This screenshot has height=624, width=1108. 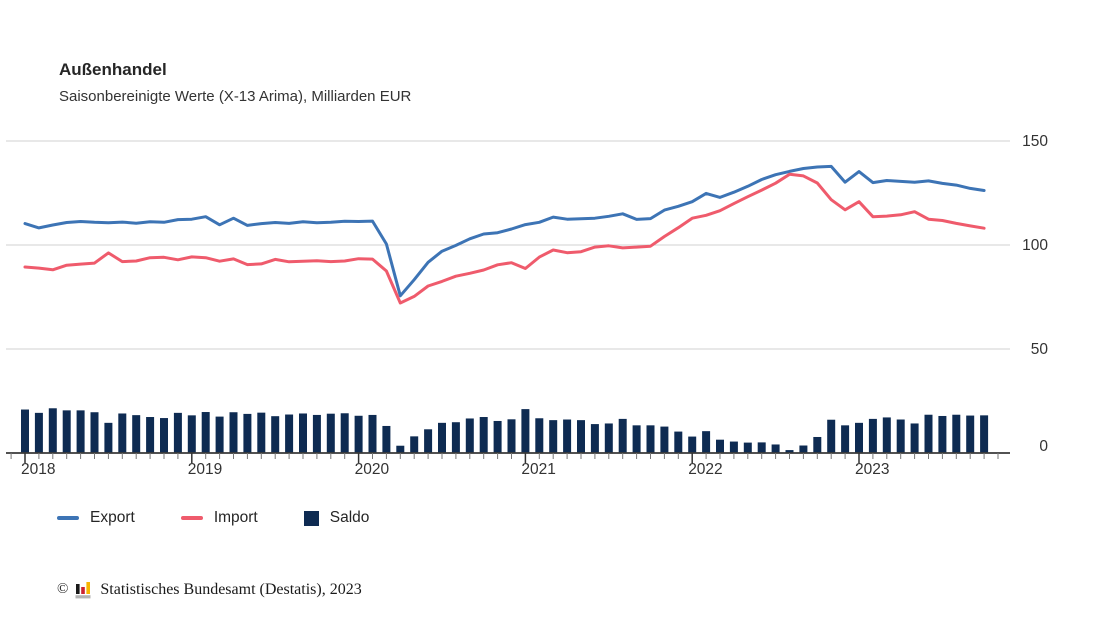 What do you see at coordinates (38, 469) in the screenshot?
I see `x-axis-year-label: 2018` at bounding box center [38, 469].